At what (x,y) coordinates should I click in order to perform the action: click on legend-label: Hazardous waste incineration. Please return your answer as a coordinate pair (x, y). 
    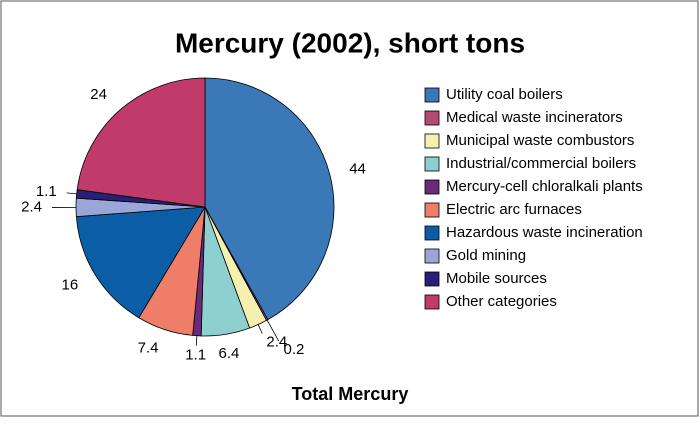
    Looking at the image, I should click on (544, 232).